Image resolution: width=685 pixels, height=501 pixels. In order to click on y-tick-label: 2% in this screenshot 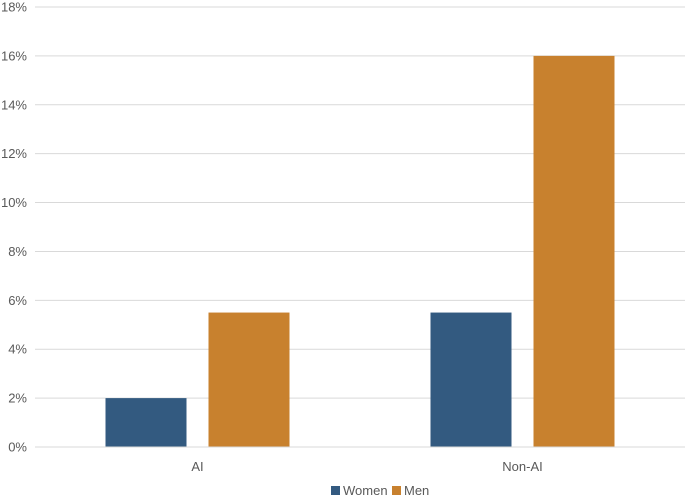, I will do `click(17, 398)`.